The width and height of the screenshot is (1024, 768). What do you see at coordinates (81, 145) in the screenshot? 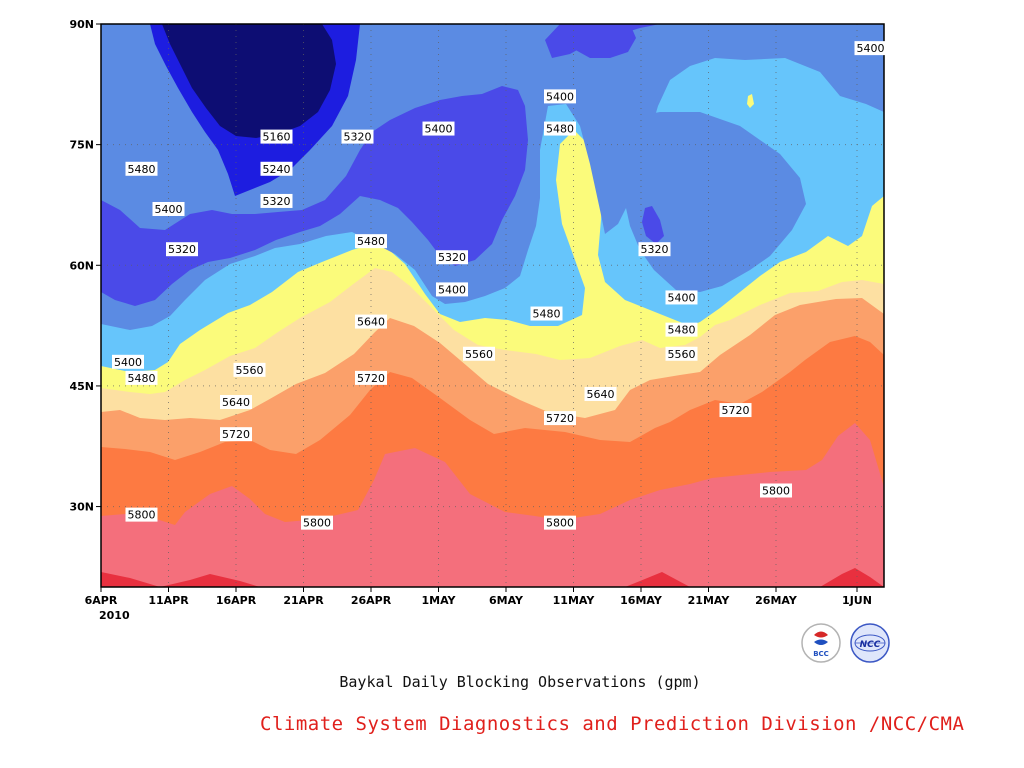
I see `y-tick-label: 75N` at bounding box center [81, 145].